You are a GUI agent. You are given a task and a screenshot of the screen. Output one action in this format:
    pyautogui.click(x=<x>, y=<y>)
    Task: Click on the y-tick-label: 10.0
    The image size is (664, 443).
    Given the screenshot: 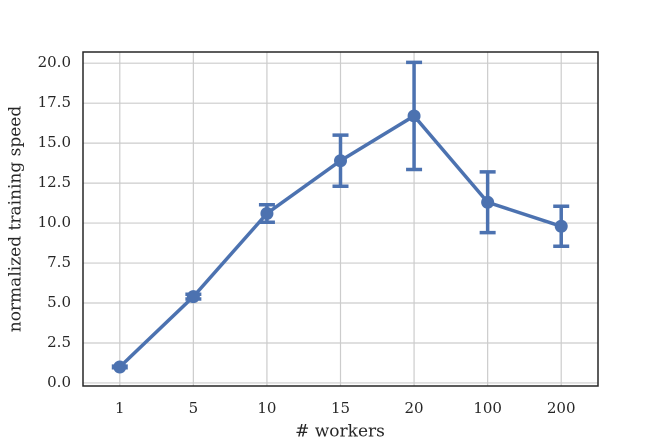 What is the action you would take?
    pyautogui.click(x=54, y=222)
    